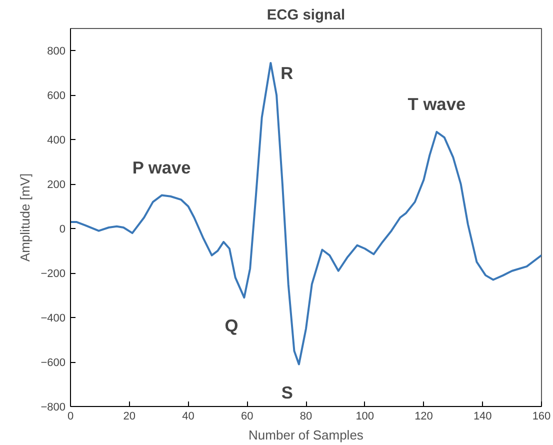 The image size is (553, 445). Describe the element at coordinates (53, 318) in the screenshot. I see `y-tick-label: −400` at that location.